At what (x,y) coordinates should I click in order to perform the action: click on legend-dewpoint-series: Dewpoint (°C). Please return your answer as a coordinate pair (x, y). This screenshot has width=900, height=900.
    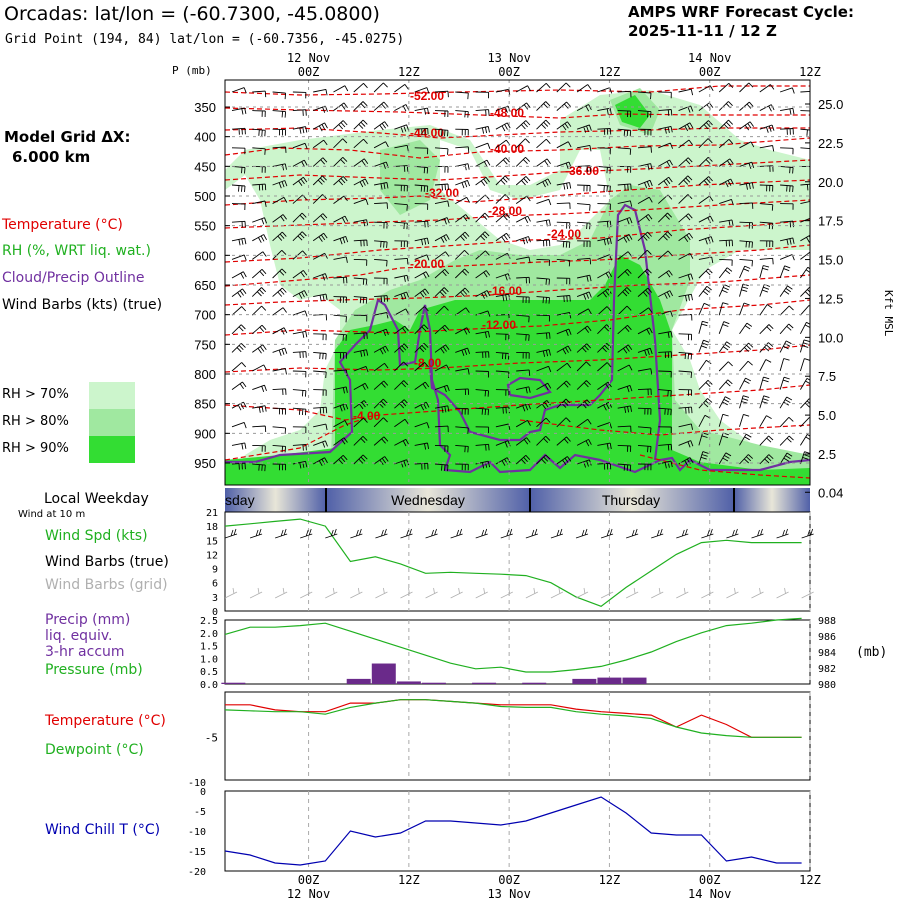
    Looking at the image, I should click on (94, 750).